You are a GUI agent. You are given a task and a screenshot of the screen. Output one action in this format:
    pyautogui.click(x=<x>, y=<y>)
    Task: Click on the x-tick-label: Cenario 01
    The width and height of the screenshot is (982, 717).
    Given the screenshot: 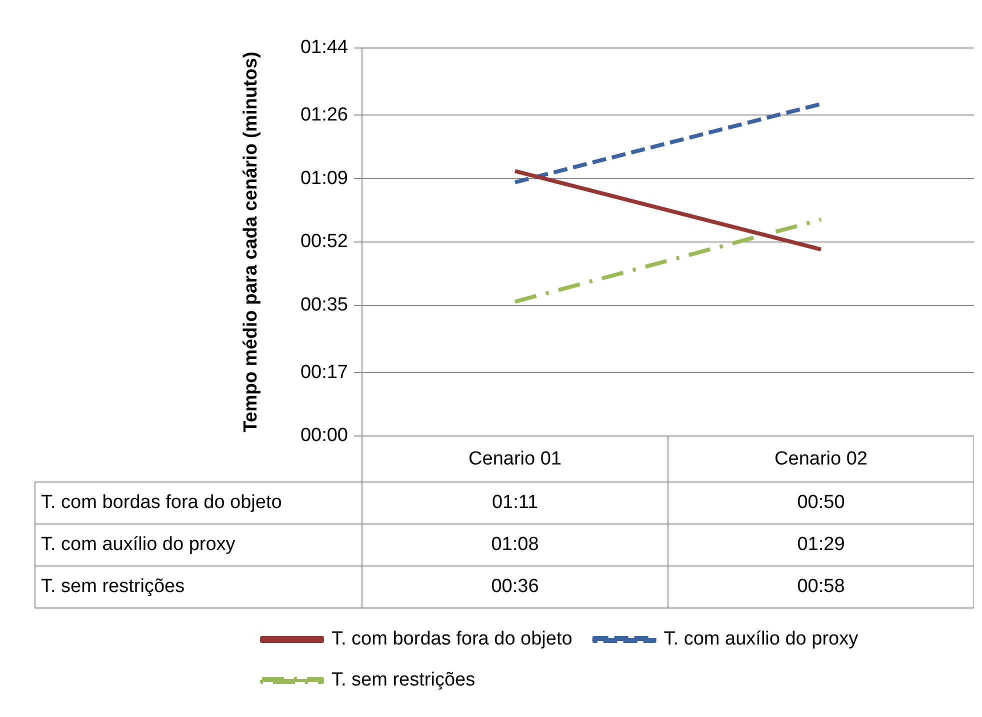 What is the action you would take?
    pyautogui.click(x=515, y=459)
    